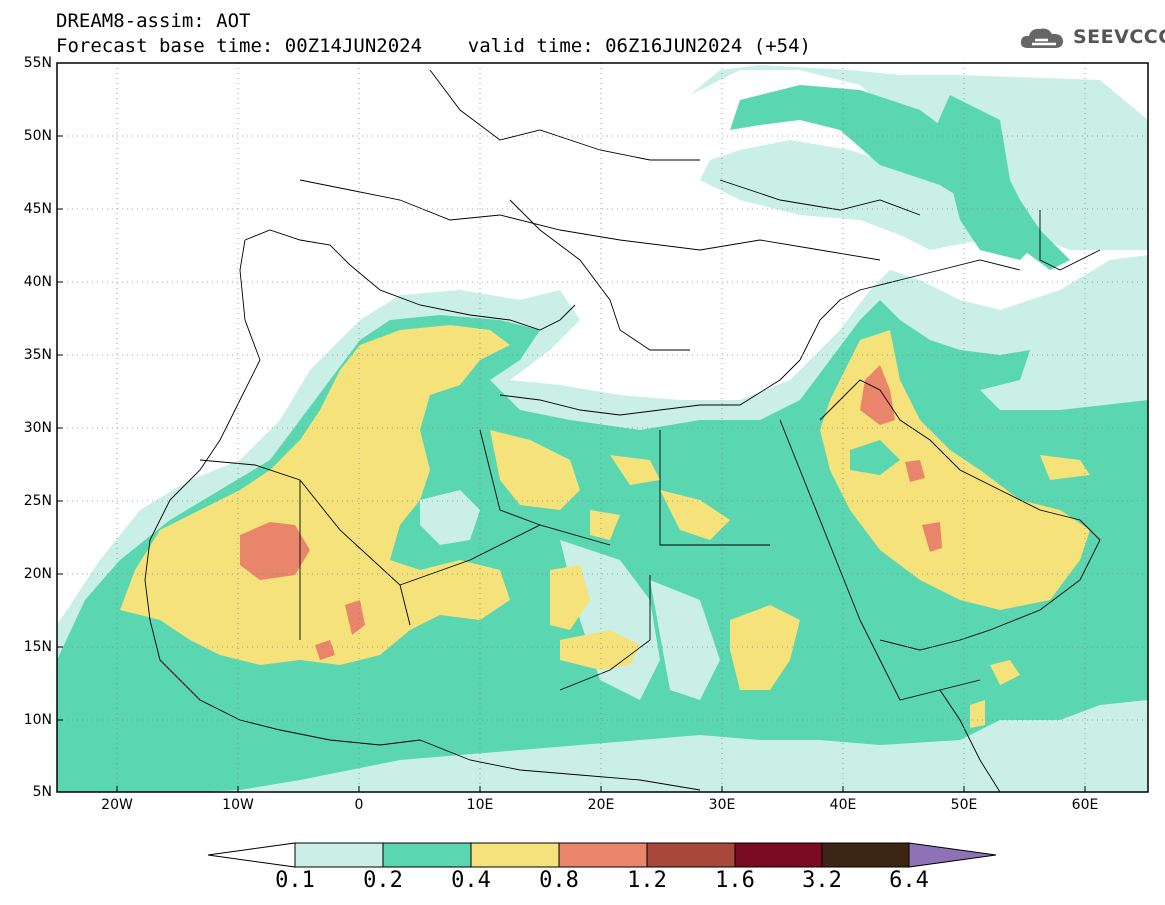 The image size is (1165, 905). Describe the element at coordinates (37, 282) in the screenshot. I see `lat-label: 40N` at that location.